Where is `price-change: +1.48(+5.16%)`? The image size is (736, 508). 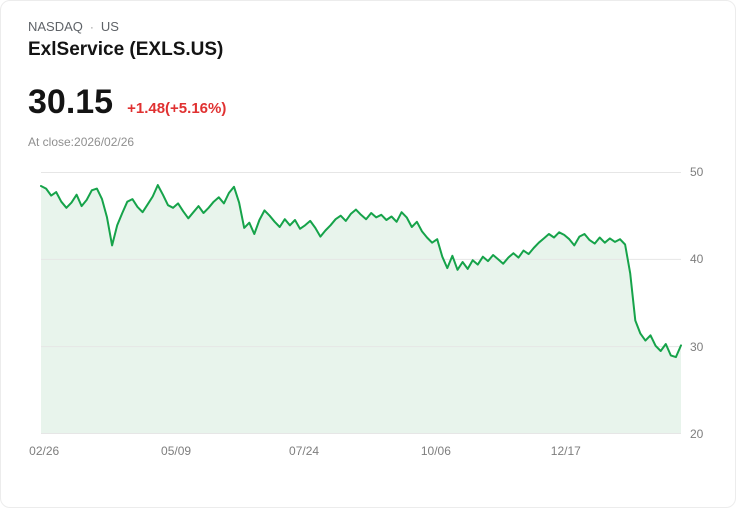
price-change: +1.48(+5.16%) is located at coordinates (177, 108).